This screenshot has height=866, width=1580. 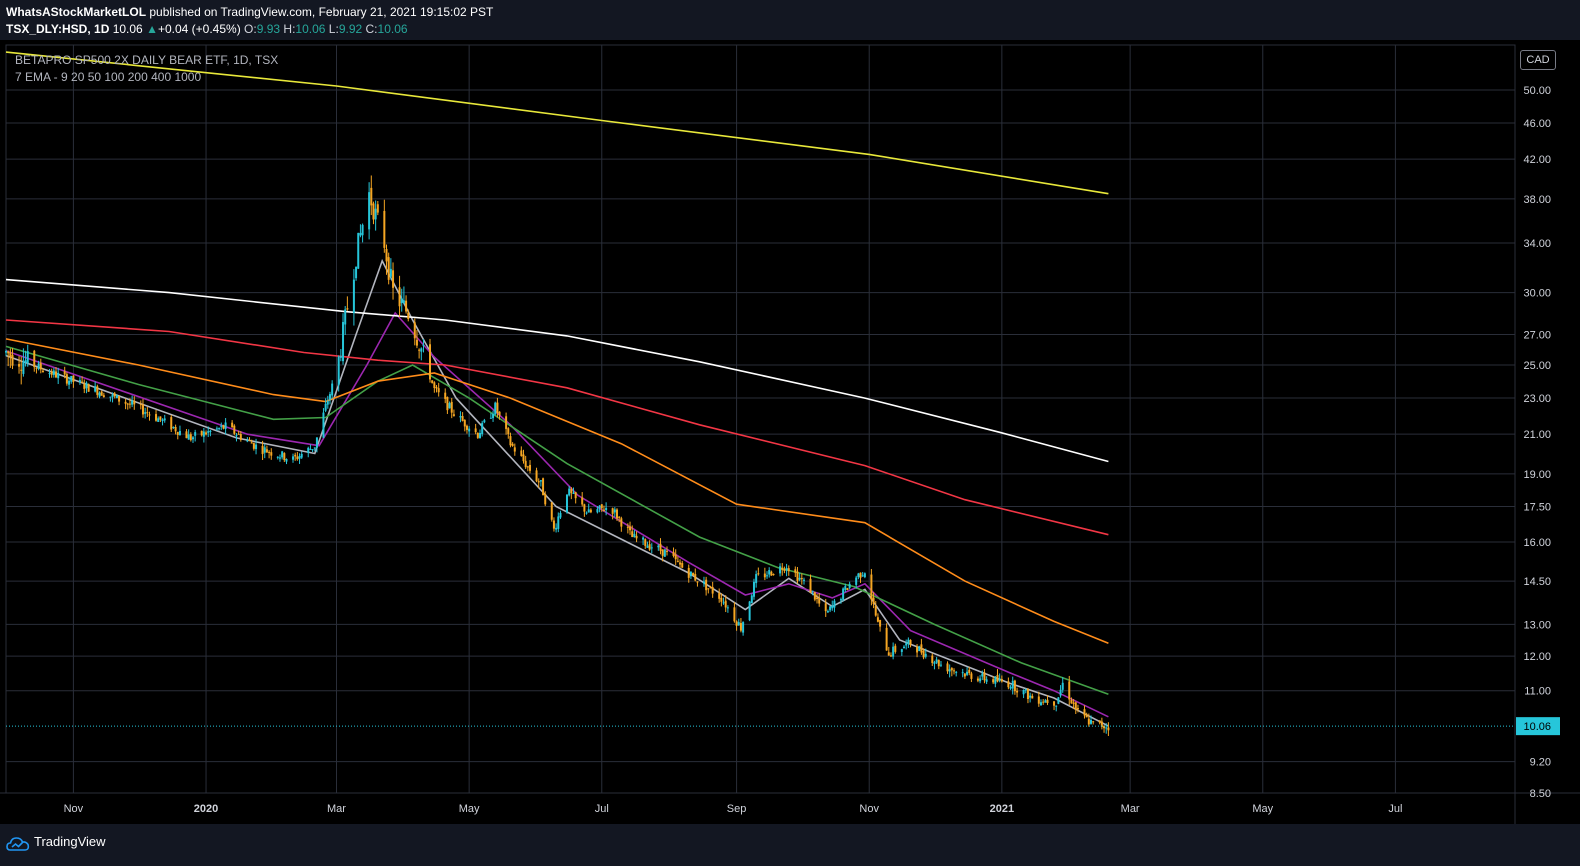 I want to click on currency-button: CAD, so click(x=1538, y=60).